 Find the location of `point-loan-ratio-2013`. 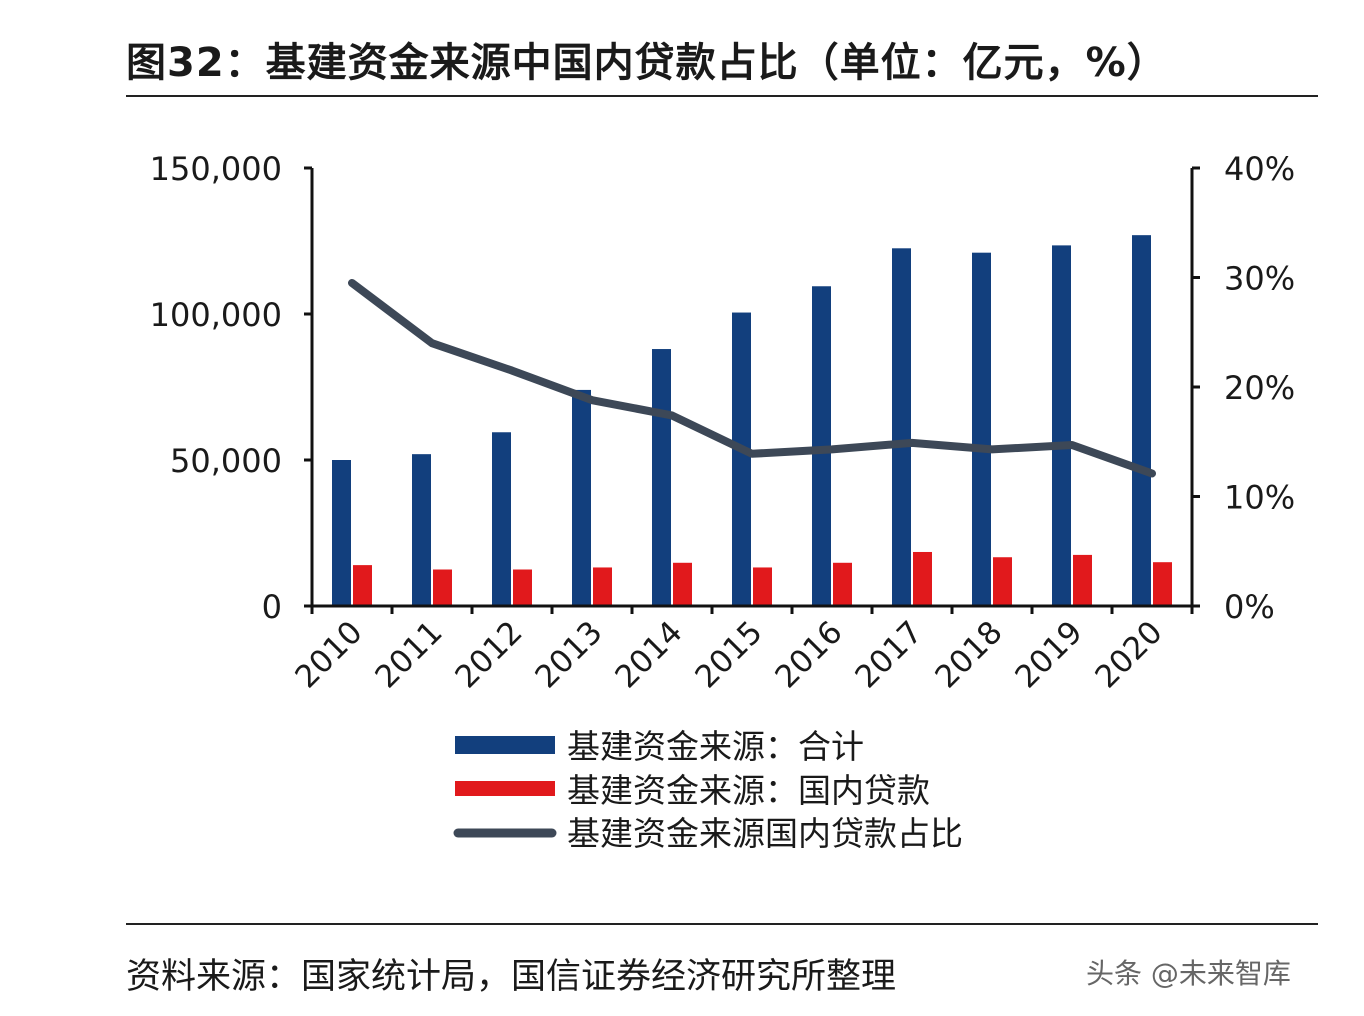

point-loan-ratio-2013 is located at coordinates (592, 400).